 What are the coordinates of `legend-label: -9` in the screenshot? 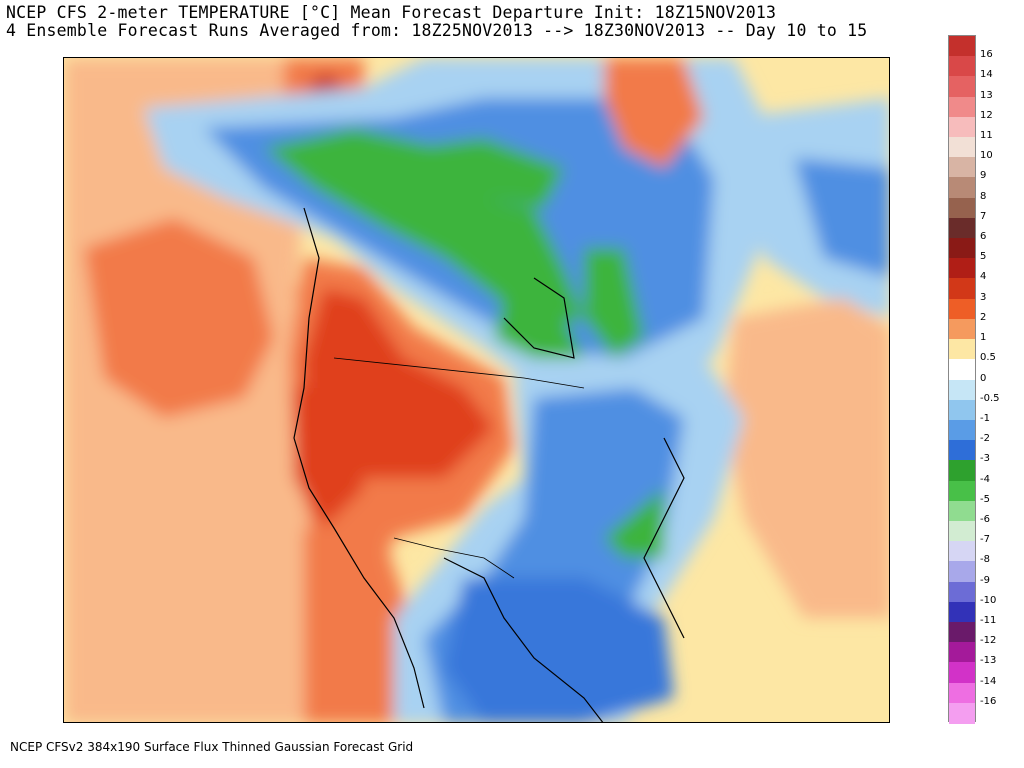 It's located at (985, 580).